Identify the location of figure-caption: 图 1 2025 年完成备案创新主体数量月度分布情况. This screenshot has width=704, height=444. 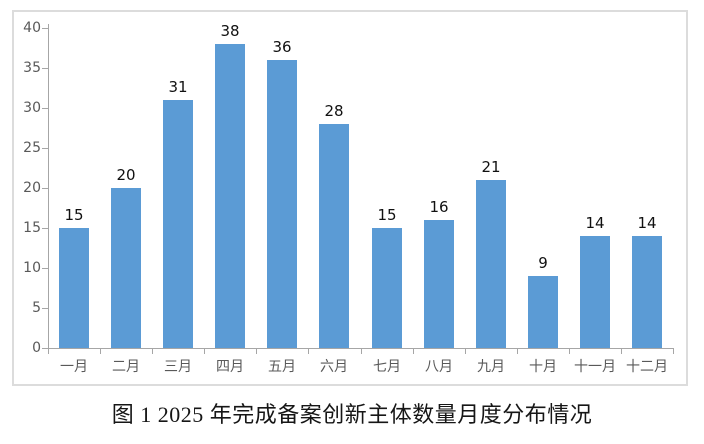
(352, 414).